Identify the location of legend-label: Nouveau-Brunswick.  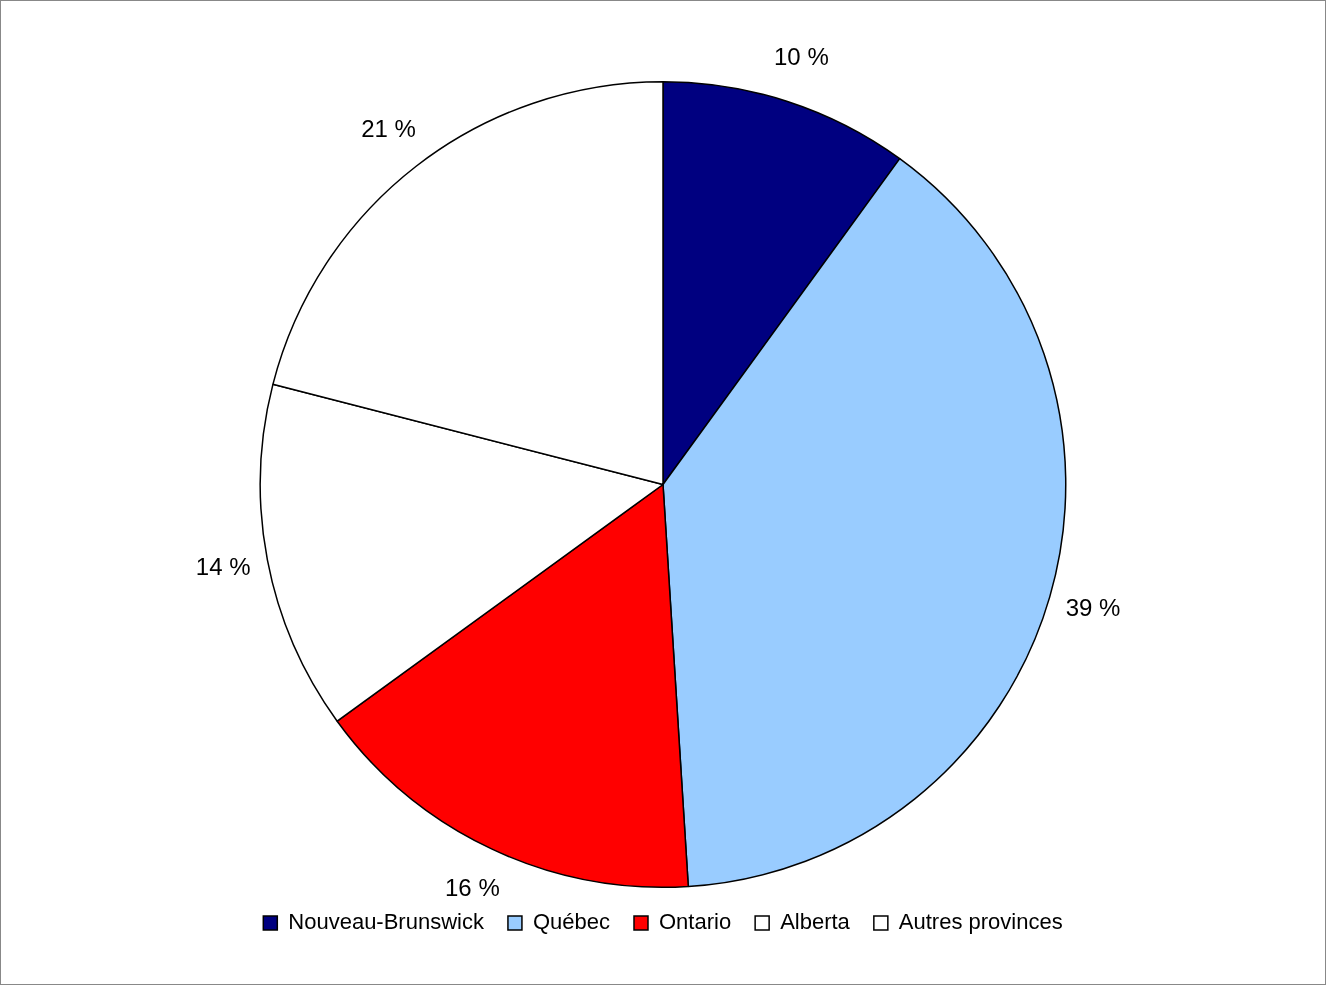
(386, 922).